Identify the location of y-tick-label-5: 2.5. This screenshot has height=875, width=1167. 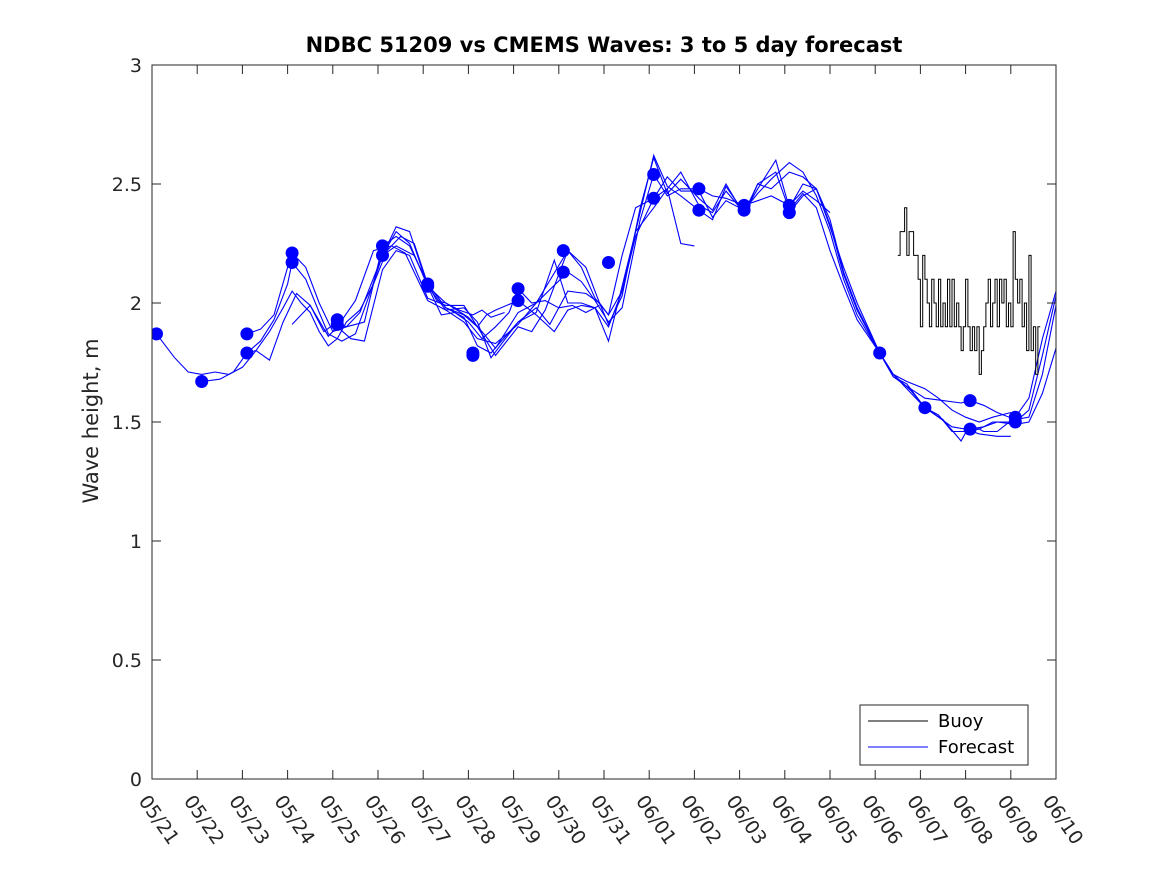
(127, 185).